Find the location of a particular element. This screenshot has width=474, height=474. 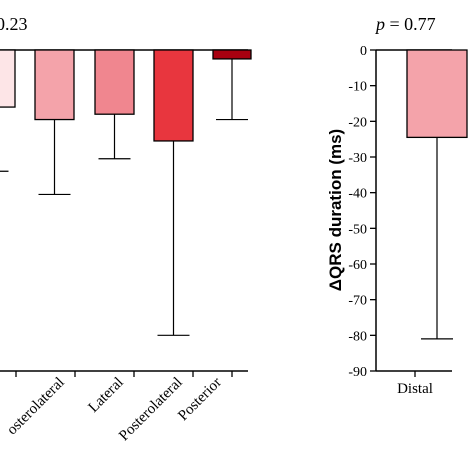

p-symbol: p is located at coordinates (379, 24).